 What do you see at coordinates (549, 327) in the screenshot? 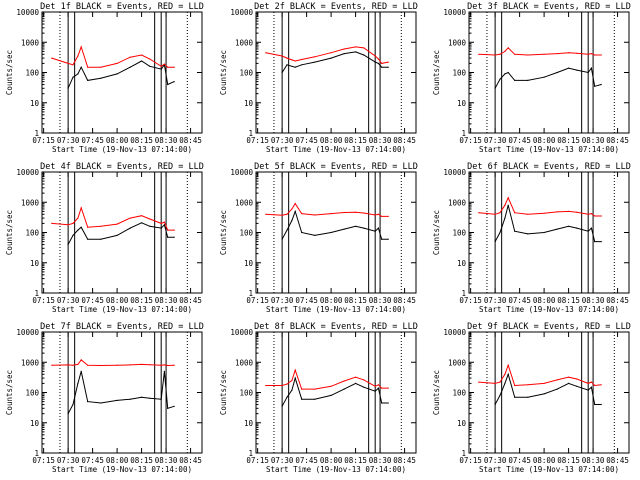
I see `panel-title: Det 9f BLACK = Events, RED = LLD` at bounding box center [549, 327].